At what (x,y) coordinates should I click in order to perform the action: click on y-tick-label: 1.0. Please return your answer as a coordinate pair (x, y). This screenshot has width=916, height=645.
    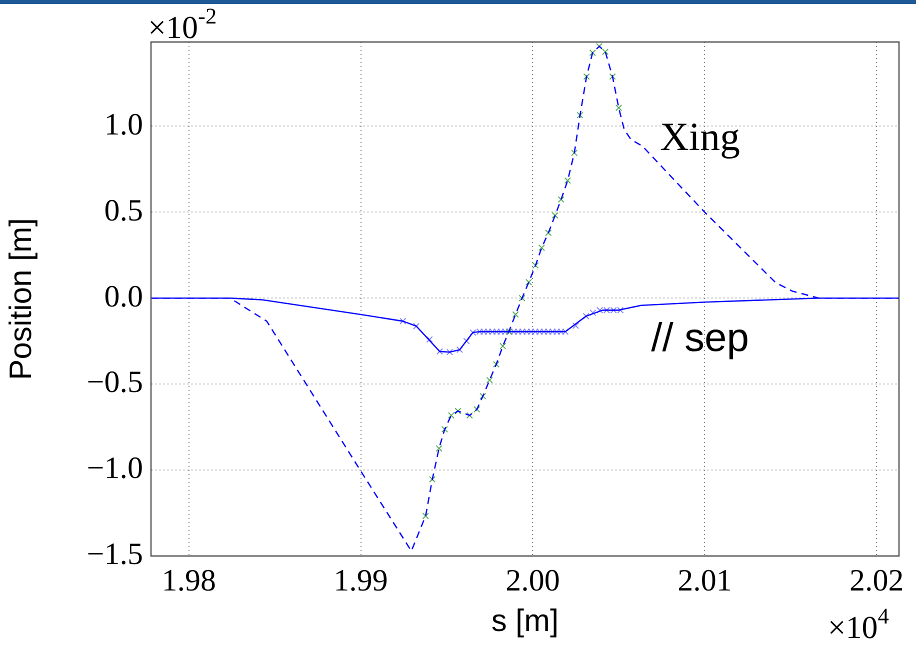
    Looking at the image, I should click on (123, 124).